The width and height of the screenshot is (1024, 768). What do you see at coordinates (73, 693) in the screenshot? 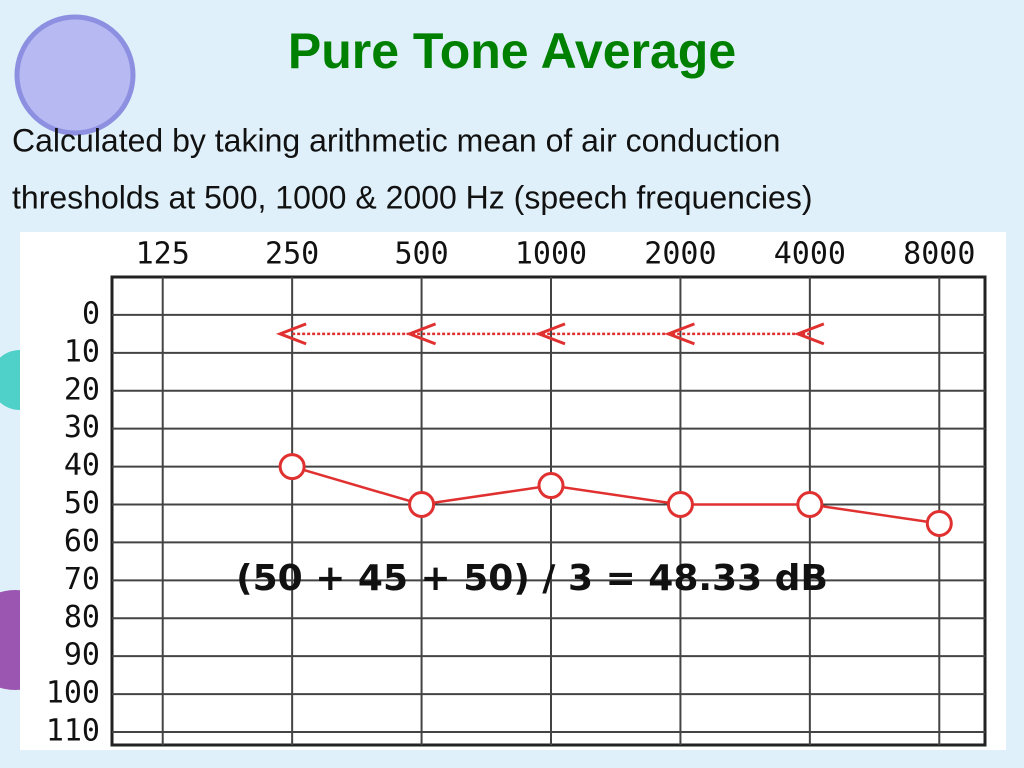
I see `y-tick-label: 100` at bounding box center [73, 693].